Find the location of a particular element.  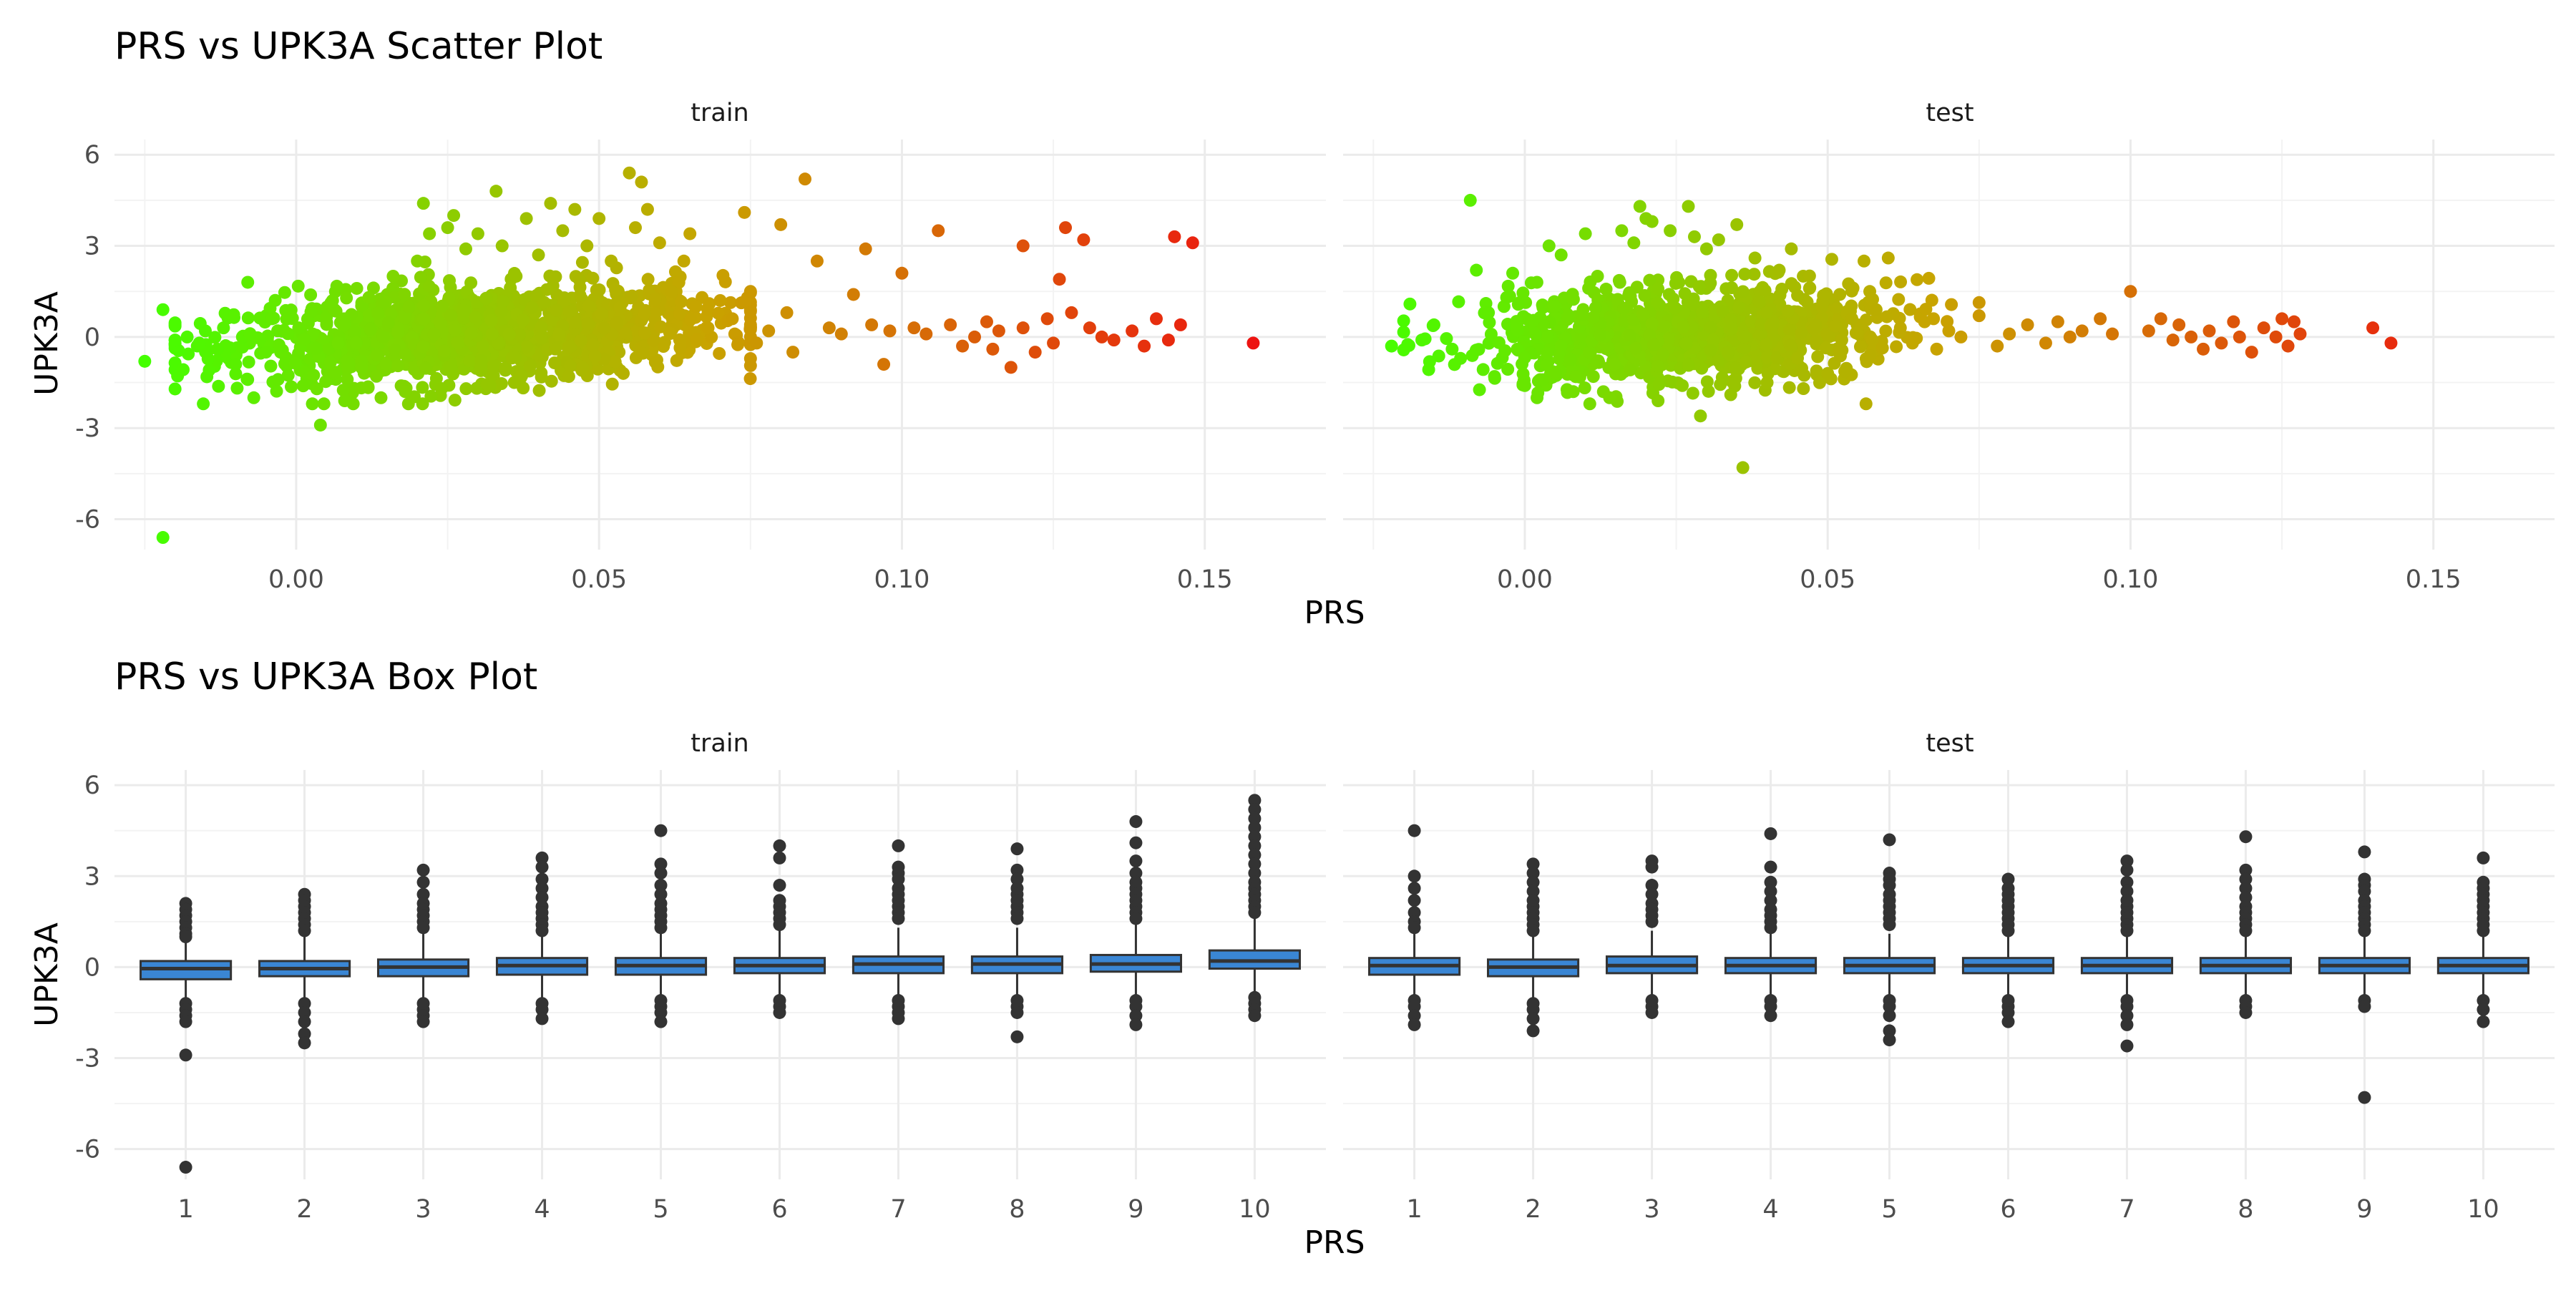

scatter-y-tick-label: 6 is located at coordinates (92, 155).